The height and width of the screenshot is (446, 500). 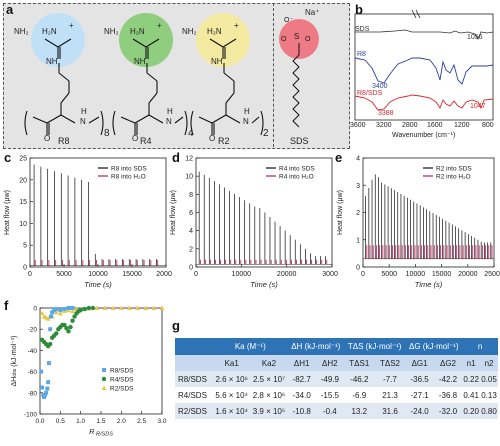 I want to click on panel-label-e: e, so click(x=339, y=157).